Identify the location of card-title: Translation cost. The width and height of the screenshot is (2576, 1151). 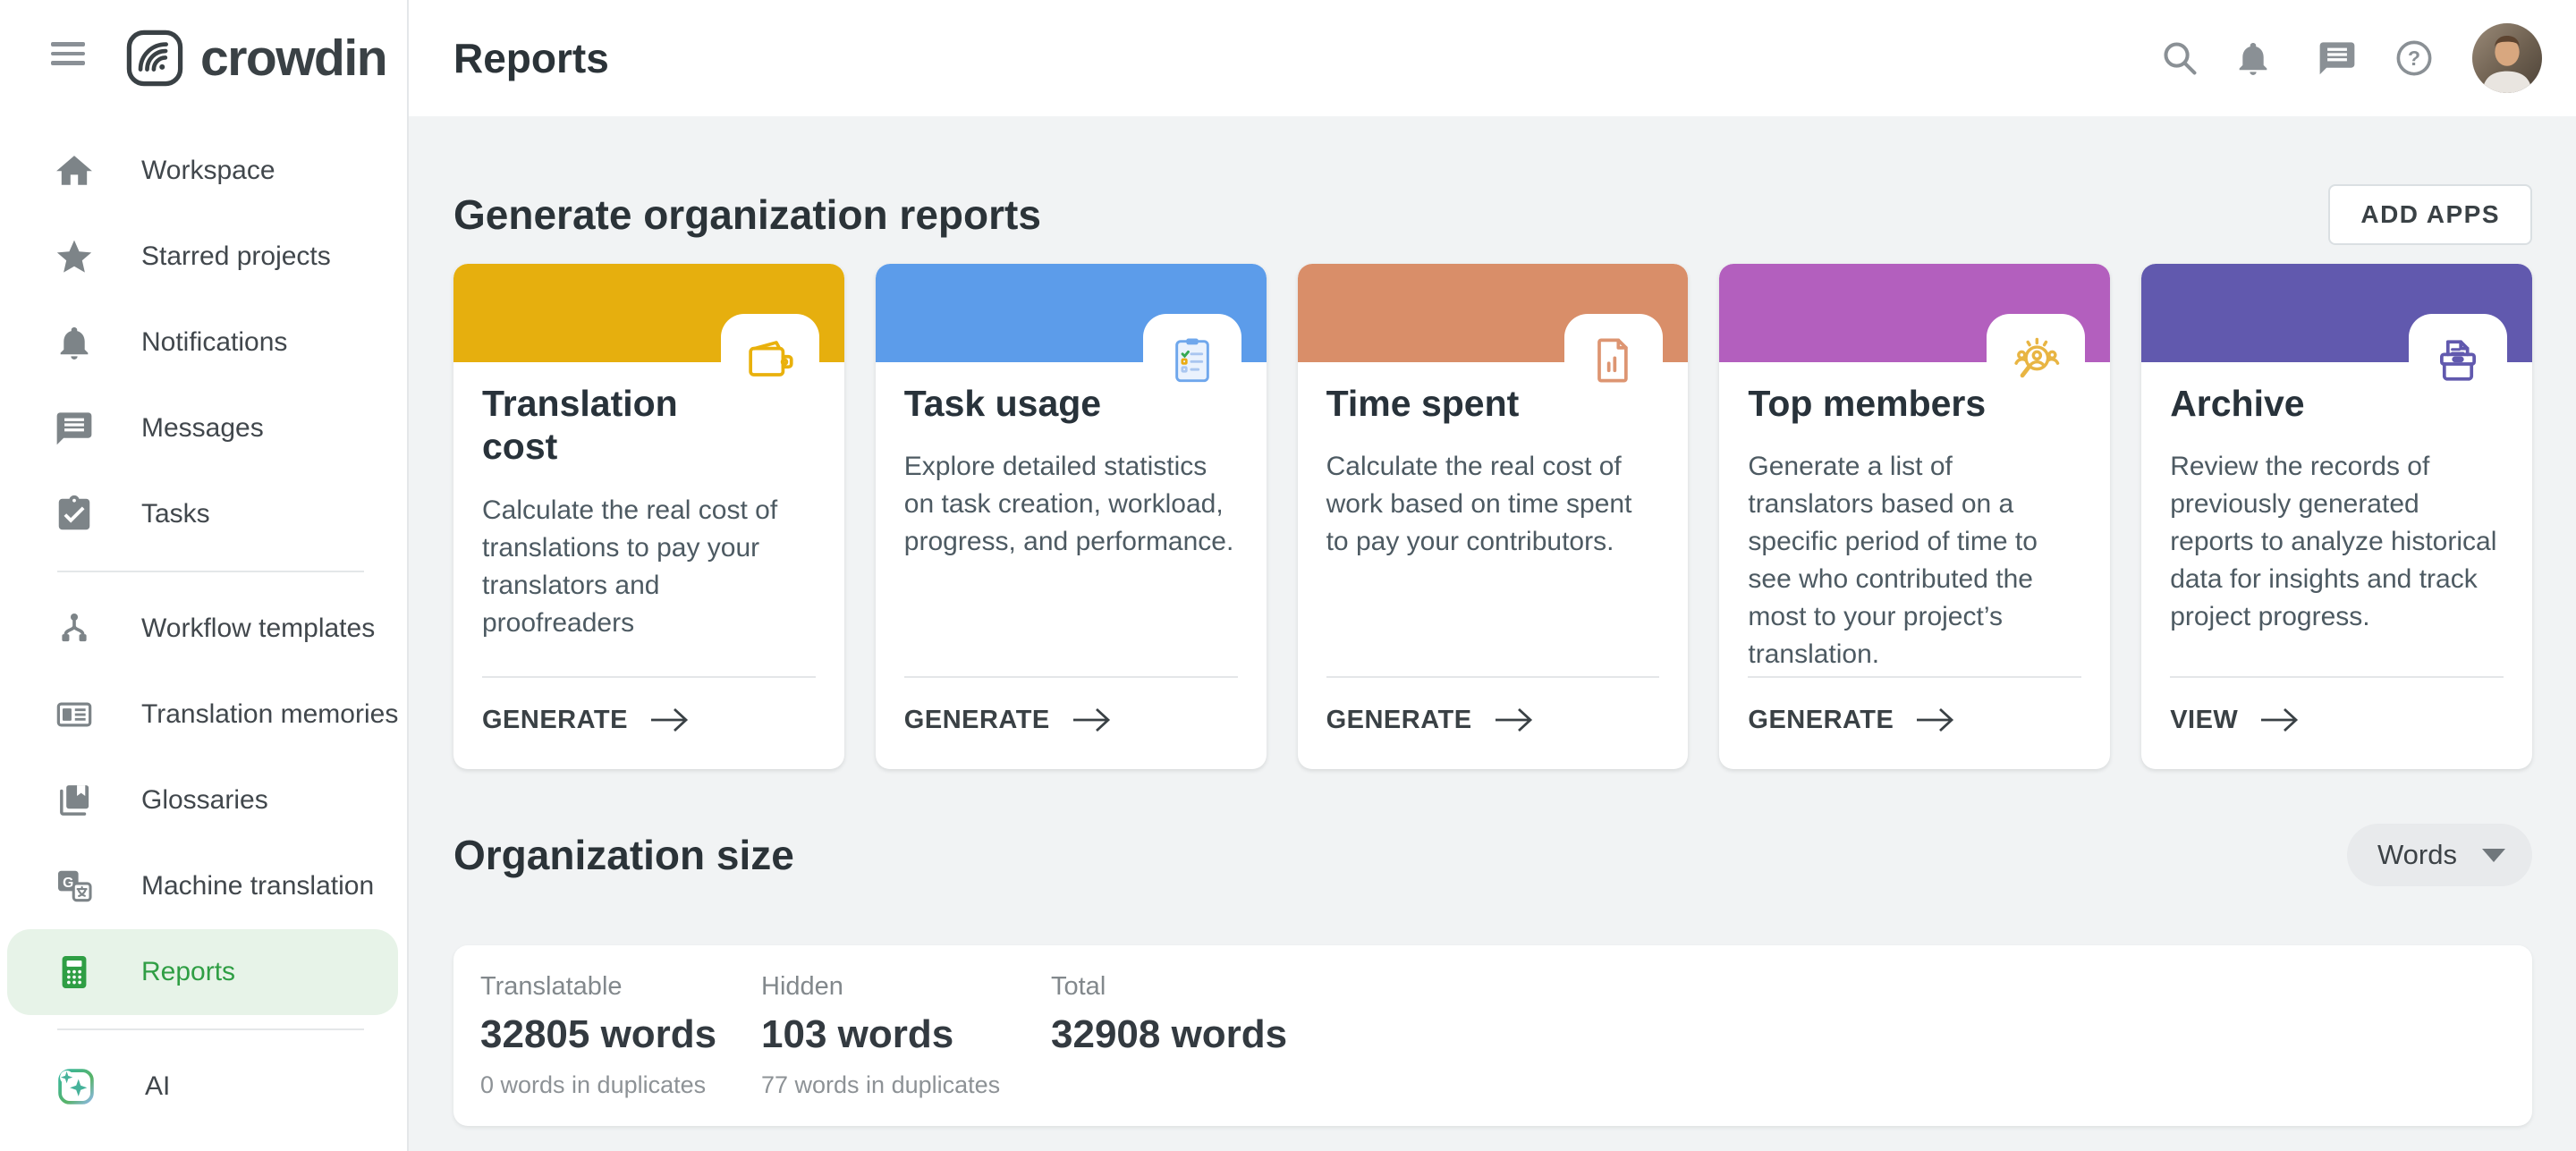
(580, 425).